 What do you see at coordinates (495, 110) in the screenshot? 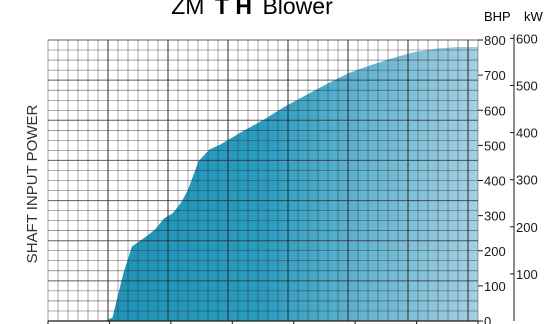
I see `y-tick-label: 600` at bounding box center [495, 110].